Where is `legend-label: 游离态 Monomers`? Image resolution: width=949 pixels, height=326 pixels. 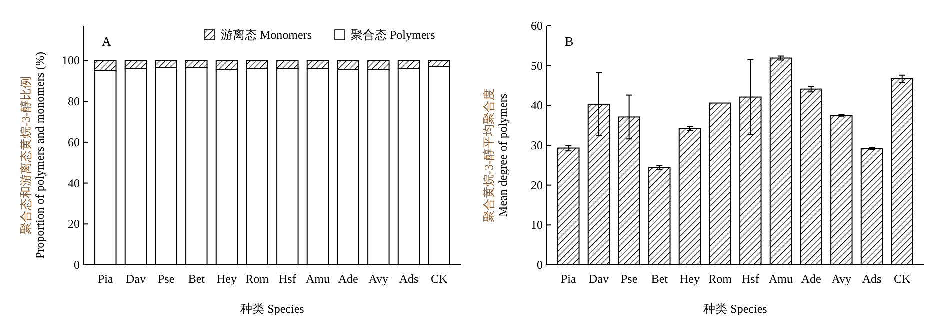 legend-label: 游离态 Monomers is located at coordinates (266, 35).